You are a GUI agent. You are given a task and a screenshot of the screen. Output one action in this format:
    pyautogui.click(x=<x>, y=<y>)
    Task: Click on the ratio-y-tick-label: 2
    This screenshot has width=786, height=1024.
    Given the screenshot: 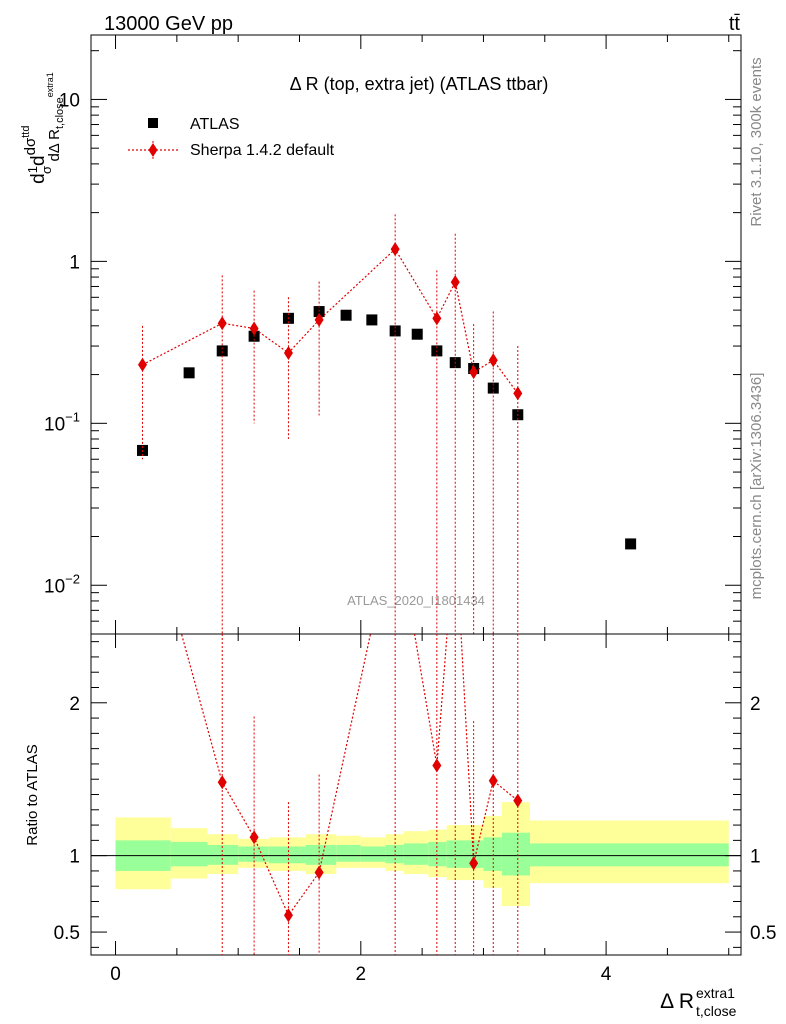 What is the action you would take?
    pyautogui.click(x=74, y=704)
    